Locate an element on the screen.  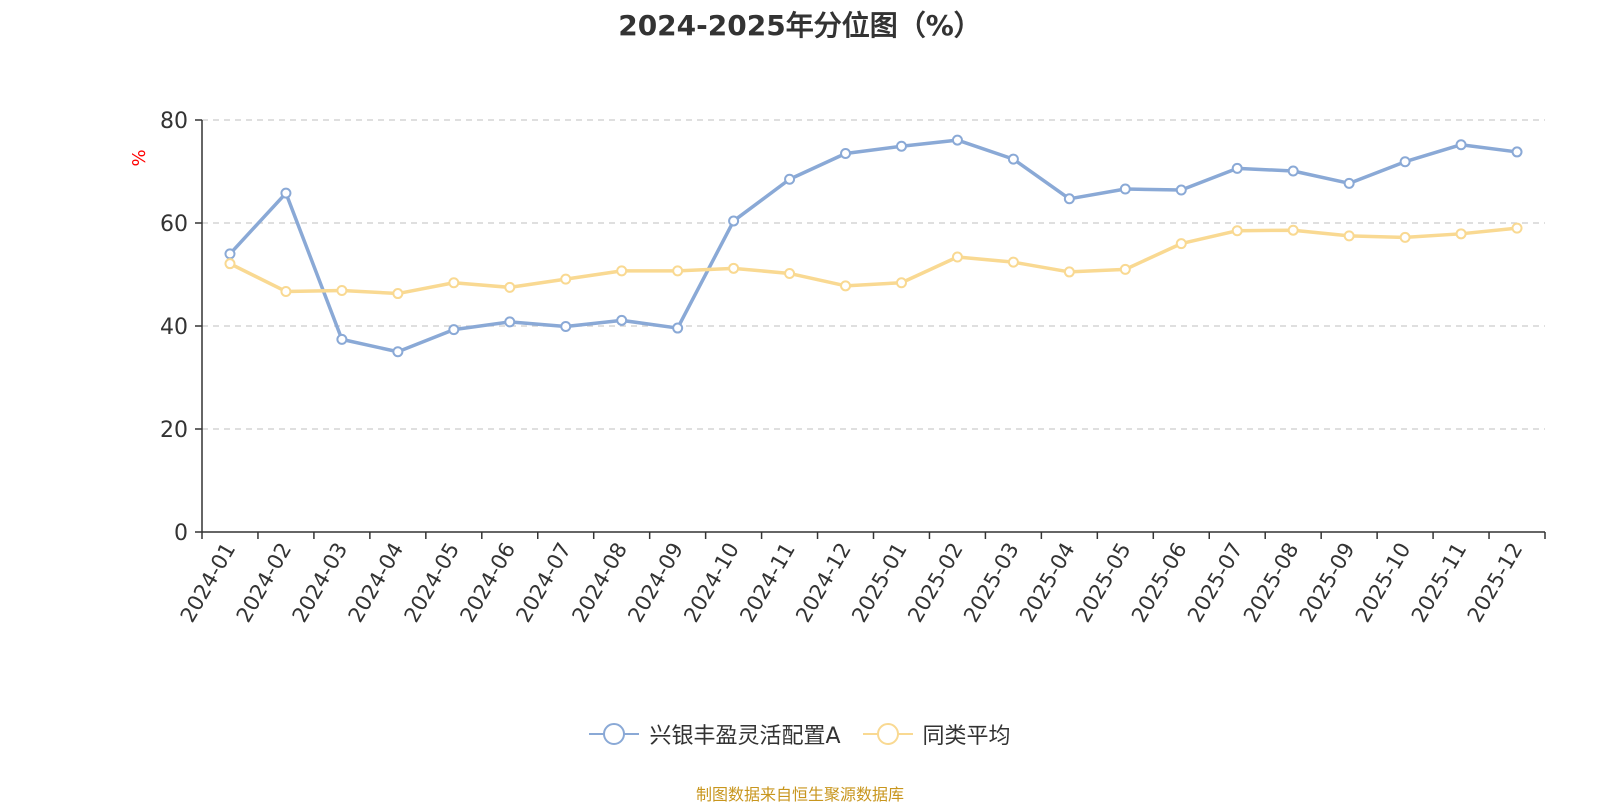
y-axis-label: % is located at coordinates (139, 157).